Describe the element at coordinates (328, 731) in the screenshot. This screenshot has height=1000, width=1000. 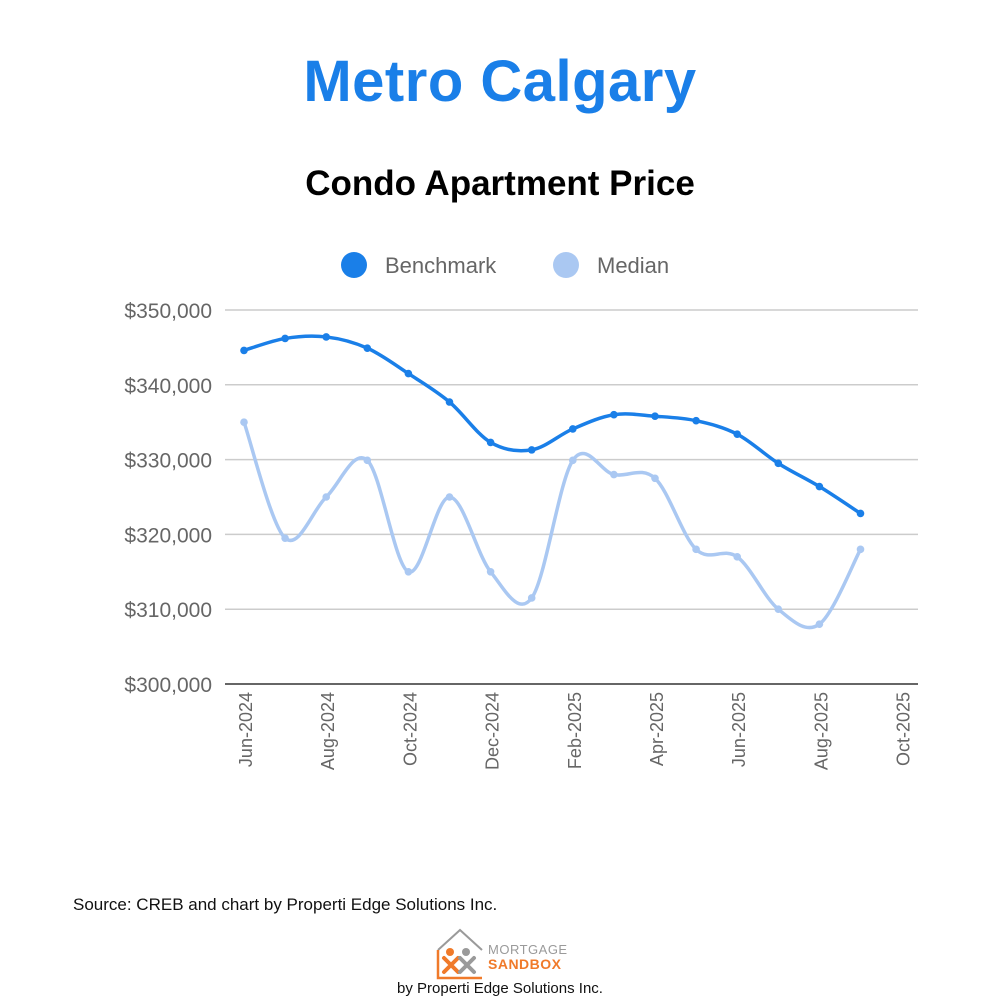
I see `x-tick-label: Aug-2024` at that location.